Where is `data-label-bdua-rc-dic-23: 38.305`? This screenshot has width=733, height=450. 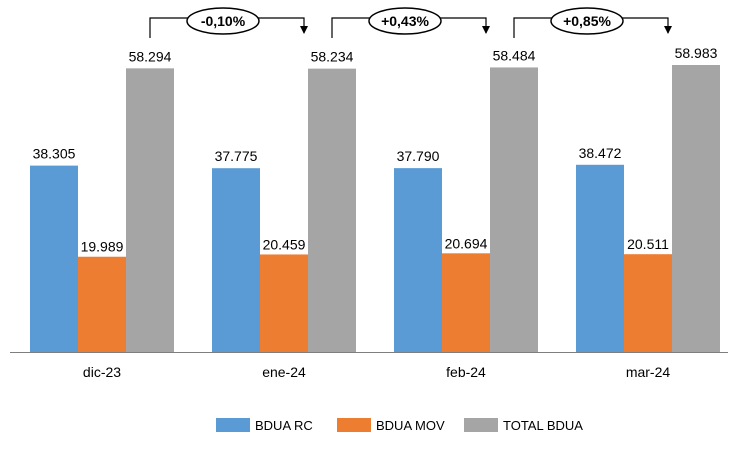
data-label-bdua-rc-dic-23: 38.305 is located at coordinates (54, 154).